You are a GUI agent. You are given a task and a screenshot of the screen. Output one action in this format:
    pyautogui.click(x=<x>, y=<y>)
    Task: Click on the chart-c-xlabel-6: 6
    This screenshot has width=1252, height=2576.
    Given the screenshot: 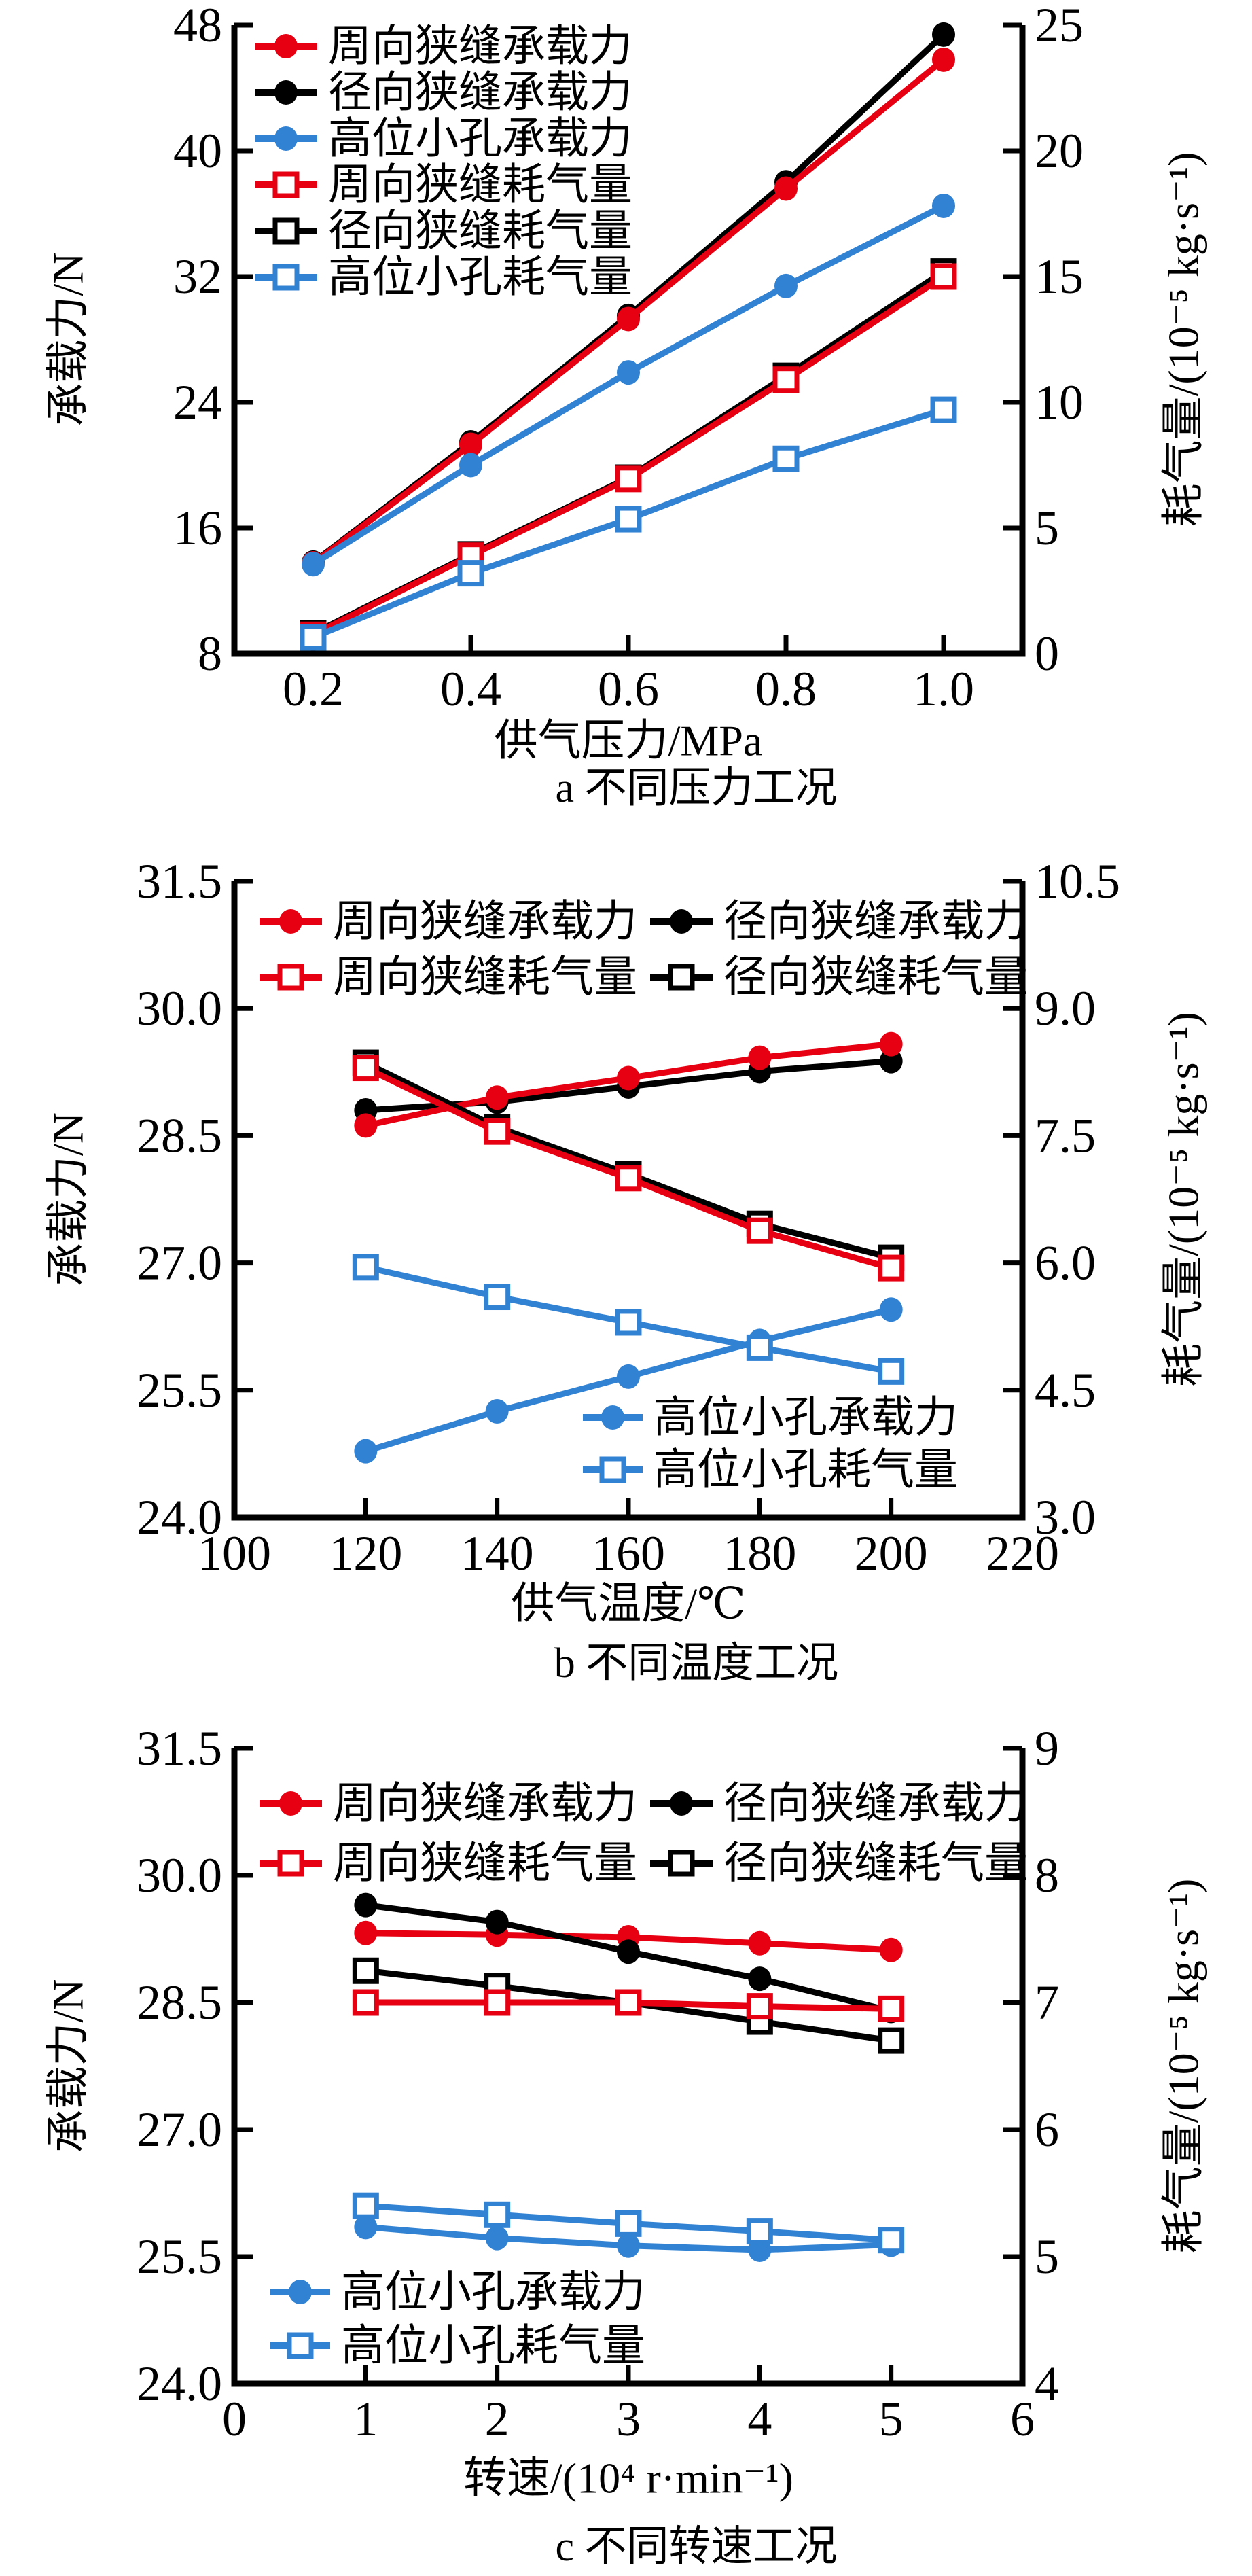 What is the action you would take?
    pyautogui.click(x=1022, y=2419)
    